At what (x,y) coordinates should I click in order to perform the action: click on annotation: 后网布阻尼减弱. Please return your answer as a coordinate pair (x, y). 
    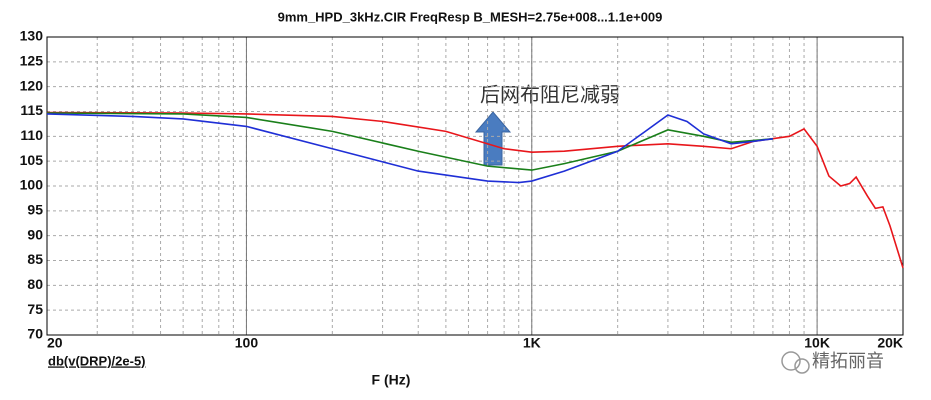
    Looking at the image, I should click on (550, 94).